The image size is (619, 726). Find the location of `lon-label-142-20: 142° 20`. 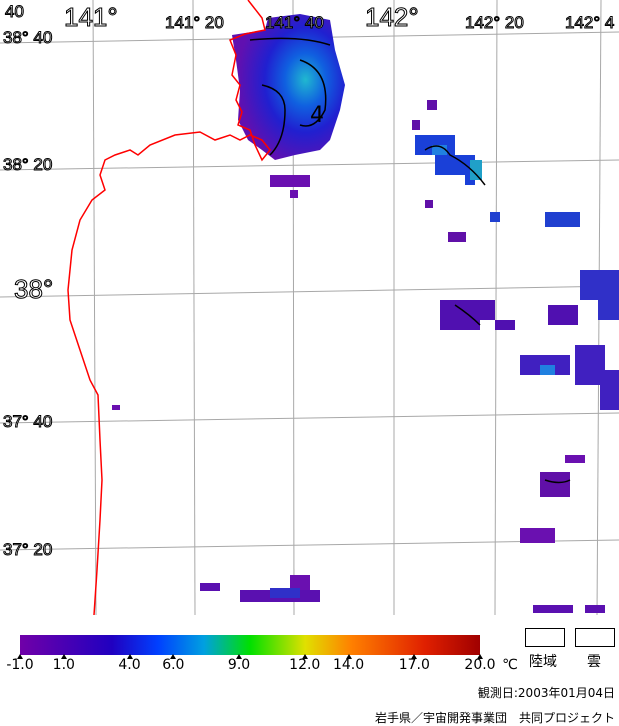

lon-label-142-20: 142° 20 is located at coordinates (494, 22).